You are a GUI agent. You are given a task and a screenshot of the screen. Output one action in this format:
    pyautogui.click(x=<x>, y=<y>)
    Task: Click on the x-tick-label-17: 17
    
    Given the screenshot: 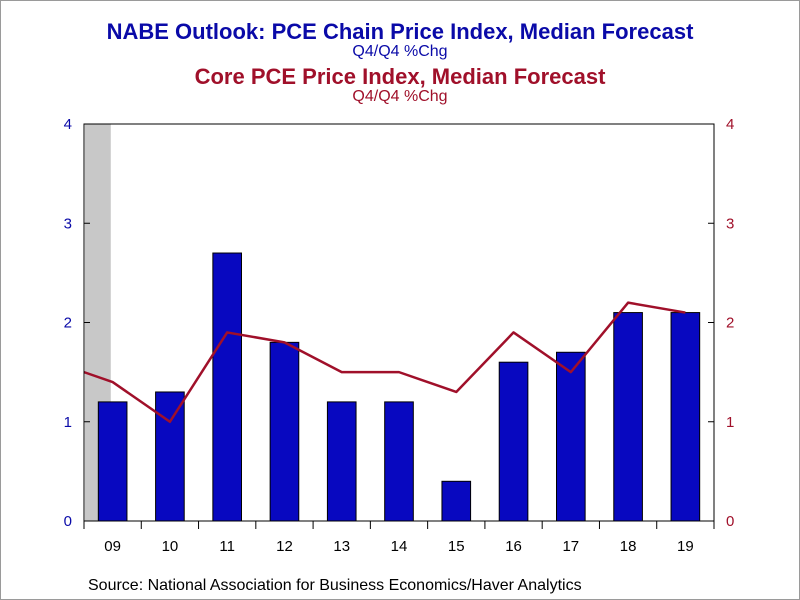 What is the action you would take?
    pyautogui.click(x=570, y=546)
    